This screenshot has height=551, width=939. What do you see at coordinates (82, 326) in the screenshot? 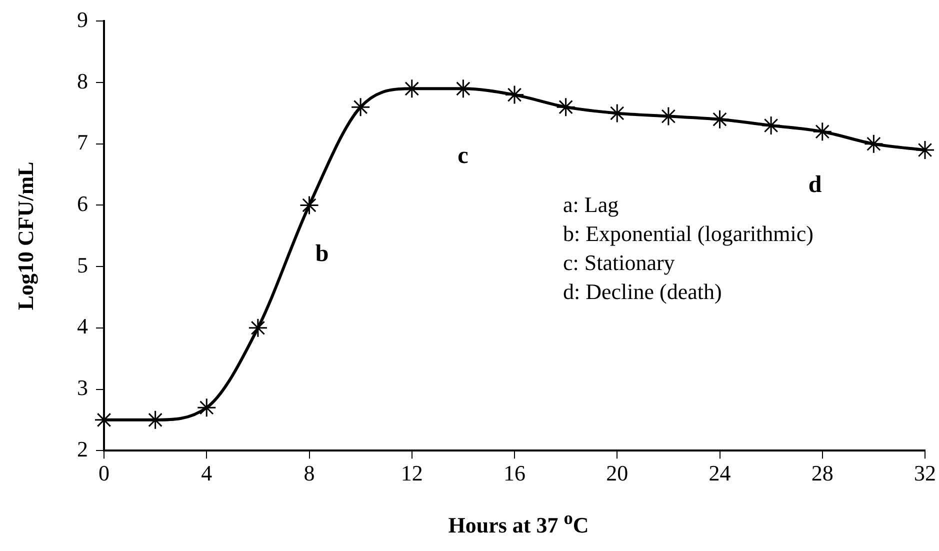
I see `y-tick-label: 4` at bounding box center [82, 326].